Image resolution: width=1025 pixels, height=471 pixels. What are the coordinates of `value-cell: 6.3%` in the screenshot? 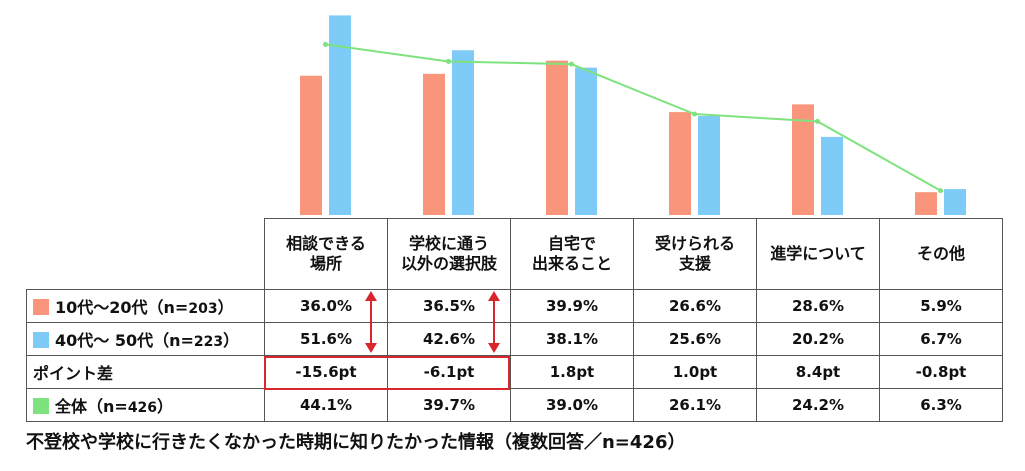 It's located at (941, 405).